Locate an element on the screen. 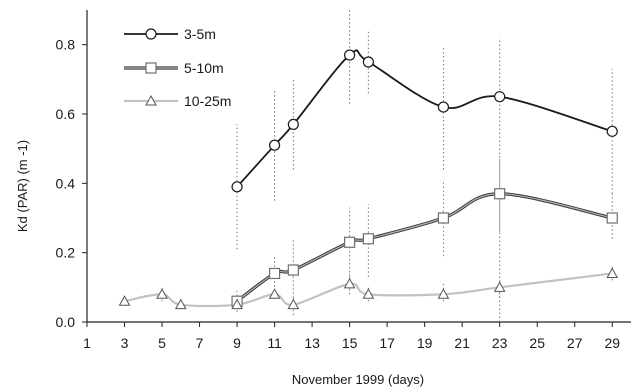 The image size is (631, 389). legend-label-10-25m: 10-25m is located at coordinates (207, 101).